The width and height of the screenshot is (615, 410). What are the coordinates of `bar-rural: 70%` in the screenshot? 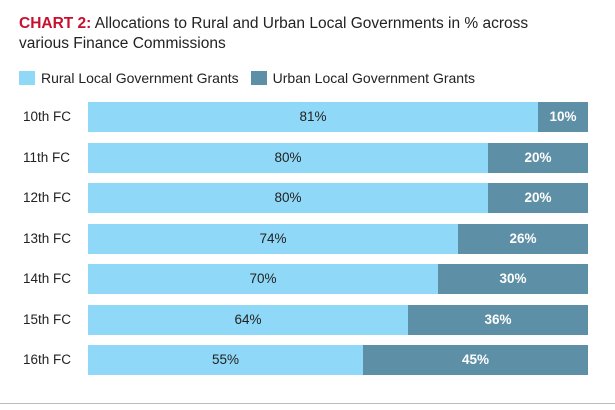 It's located at (263, 279).